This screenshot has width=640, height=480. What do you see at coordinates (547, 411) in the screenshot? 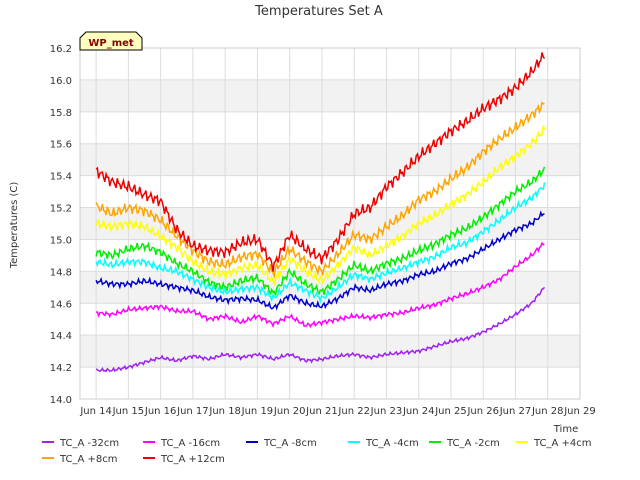
I see `x-tick-label: Jun 28` at bounding box center [547, 411].